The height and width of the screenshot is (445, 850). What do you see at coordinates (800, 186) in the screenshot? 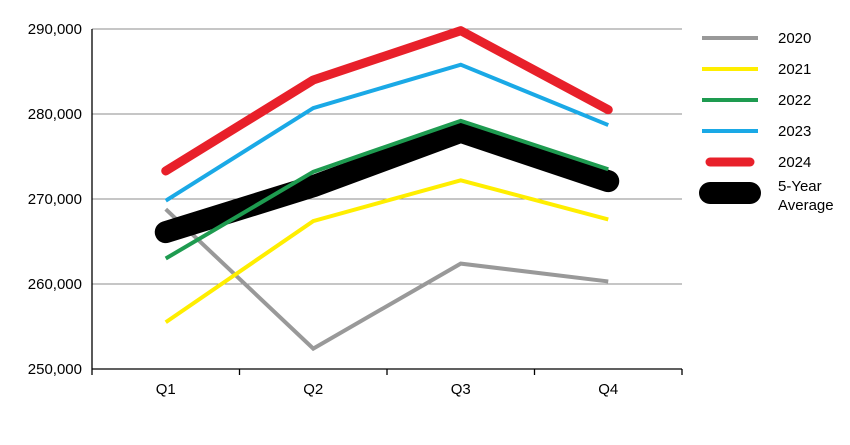
I see `legend-label: 5-Year` at bounding box center [800, 186].